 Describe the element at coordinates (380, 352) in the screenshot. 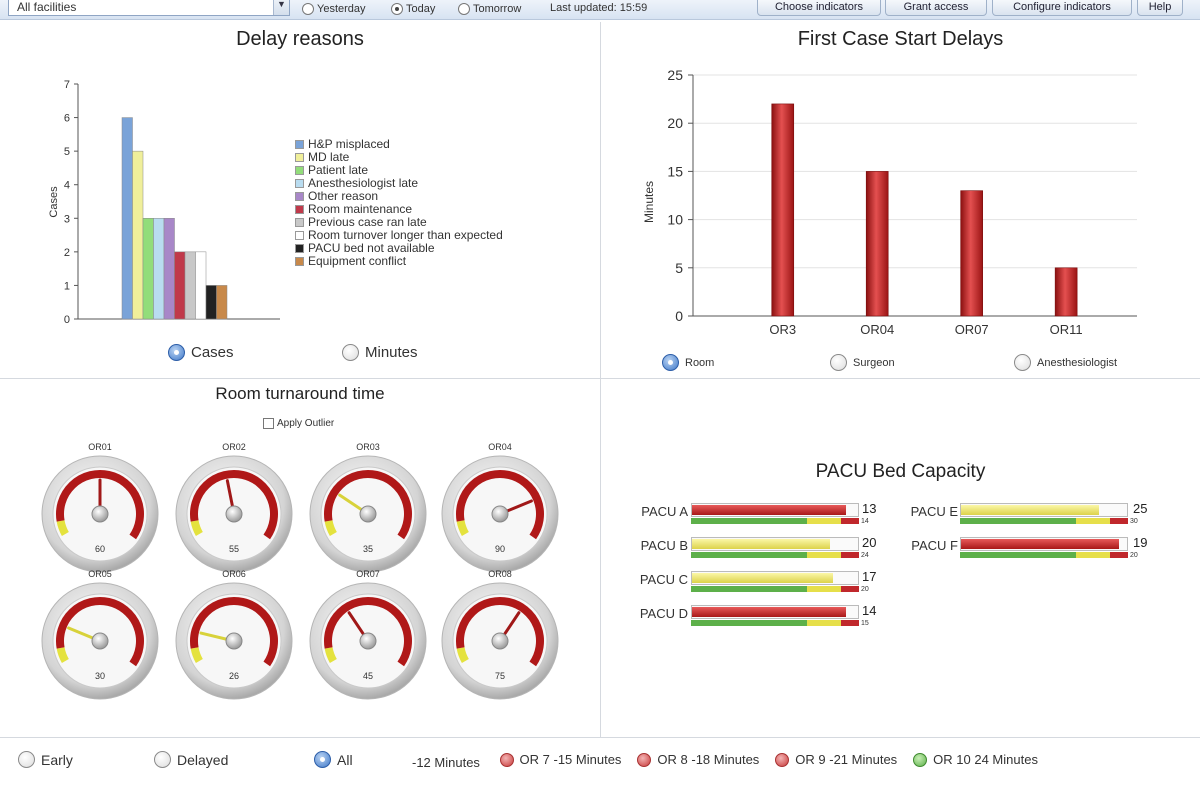

I see `option-minutes: Minutes` at that location.